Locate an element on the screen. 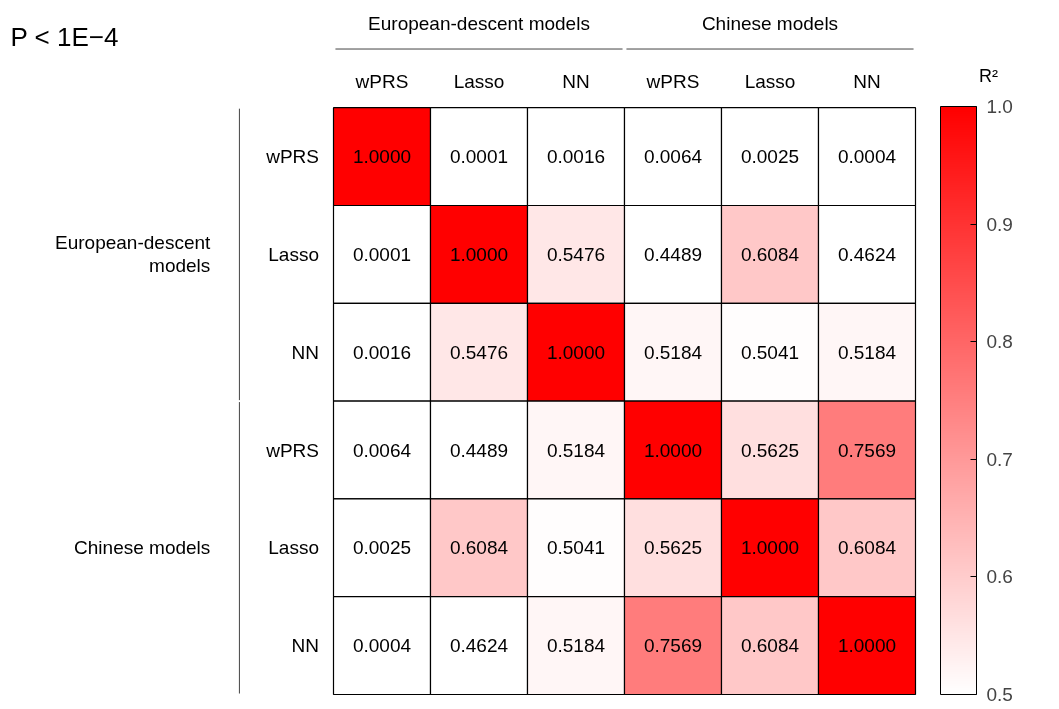 This screenshot has height=709, width=1059. text: P < 1E−4 is located at coordinates (64, 37).